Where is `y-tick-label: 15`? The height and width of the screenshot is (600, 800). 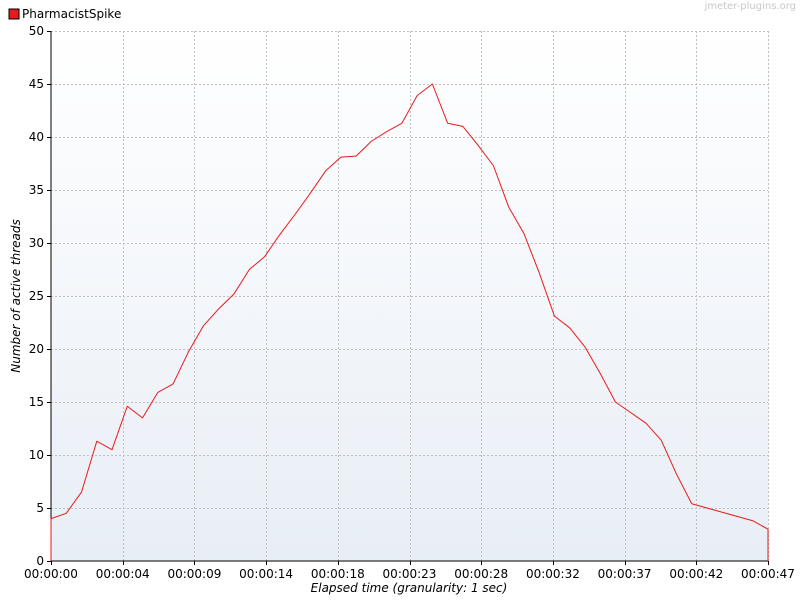
y-tick-label: 15 is located at coordinates (36, 402).